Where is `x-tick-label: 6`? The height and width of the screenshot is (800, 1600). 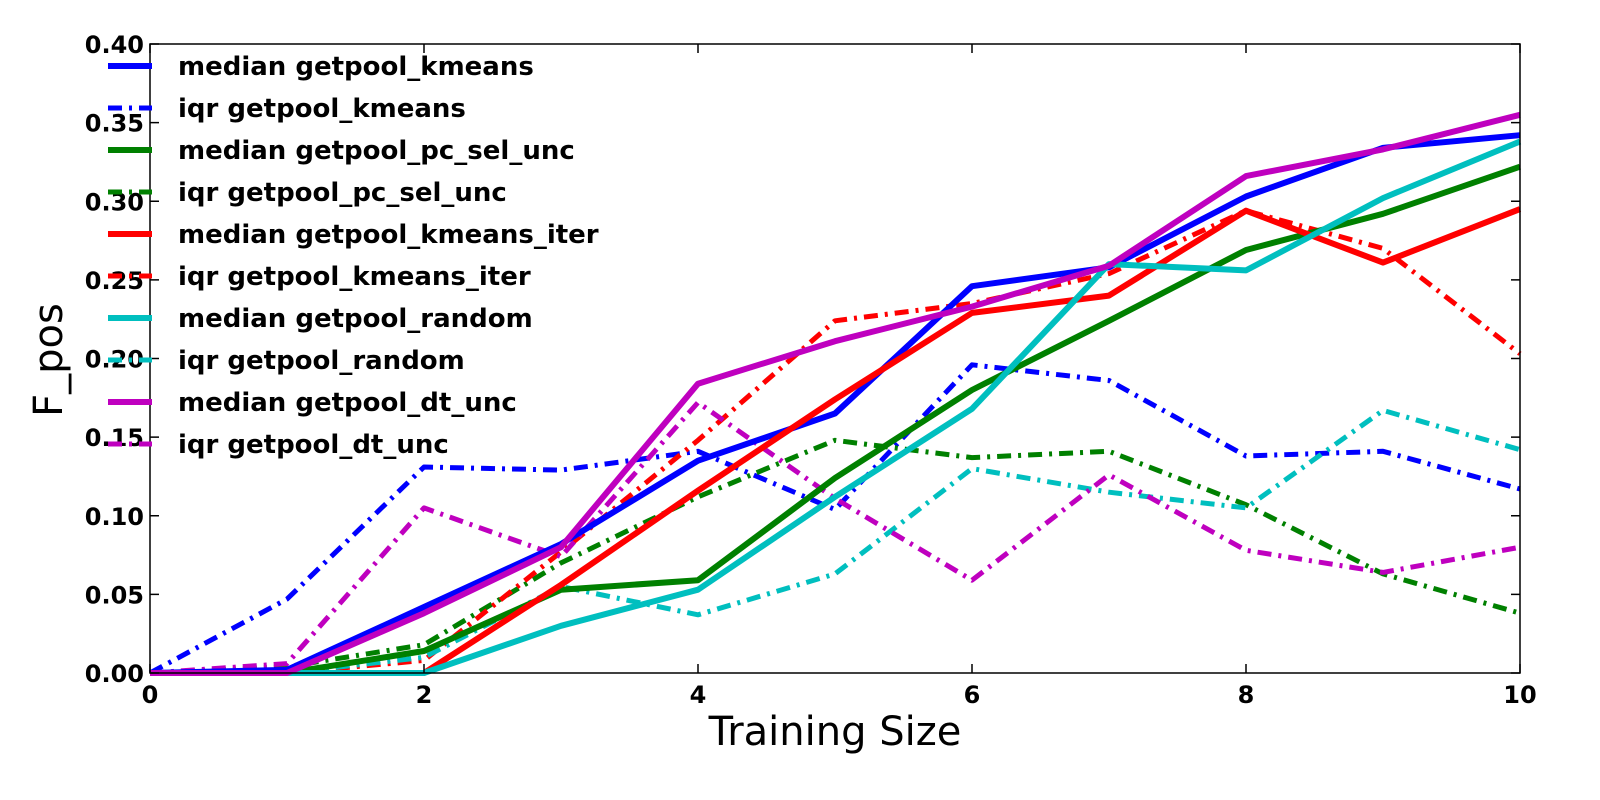 x-tick-label: 6 is located at coordinates (972, 695).